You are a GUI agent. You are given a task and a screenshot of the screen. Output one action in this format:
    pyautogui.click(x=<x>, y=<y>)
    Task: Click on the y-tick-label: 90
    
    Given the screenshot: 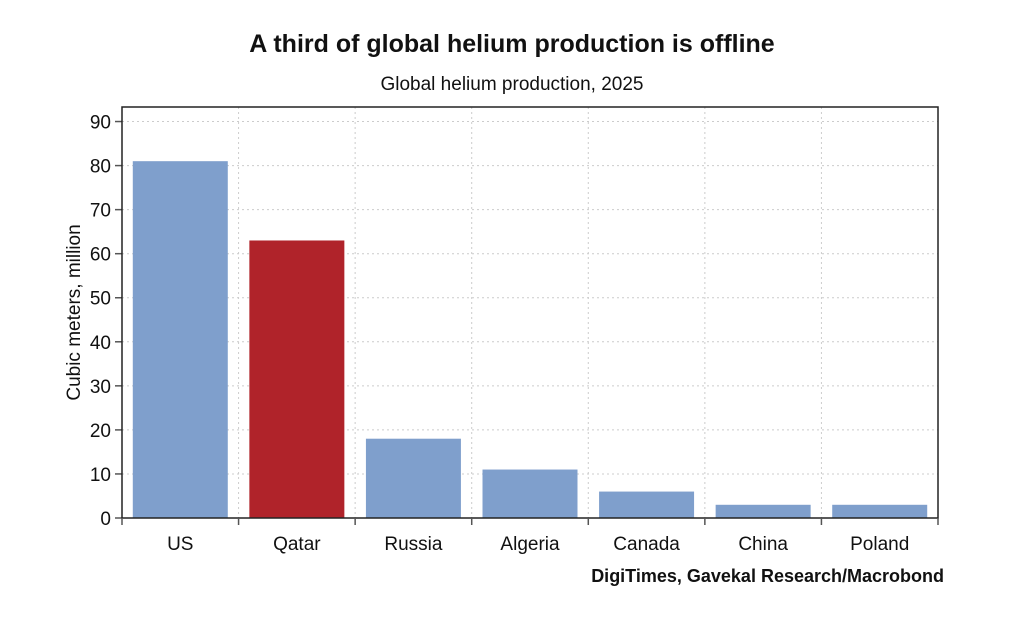 What is the action you would take?
    pyautogui.click(x=100, y=123)
    